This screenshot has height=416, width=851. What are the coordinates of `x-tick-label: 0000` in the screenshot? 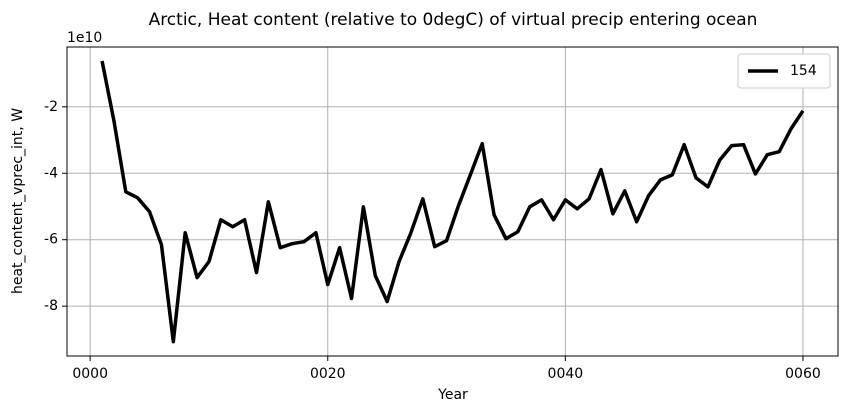 It's located at (90, 374).